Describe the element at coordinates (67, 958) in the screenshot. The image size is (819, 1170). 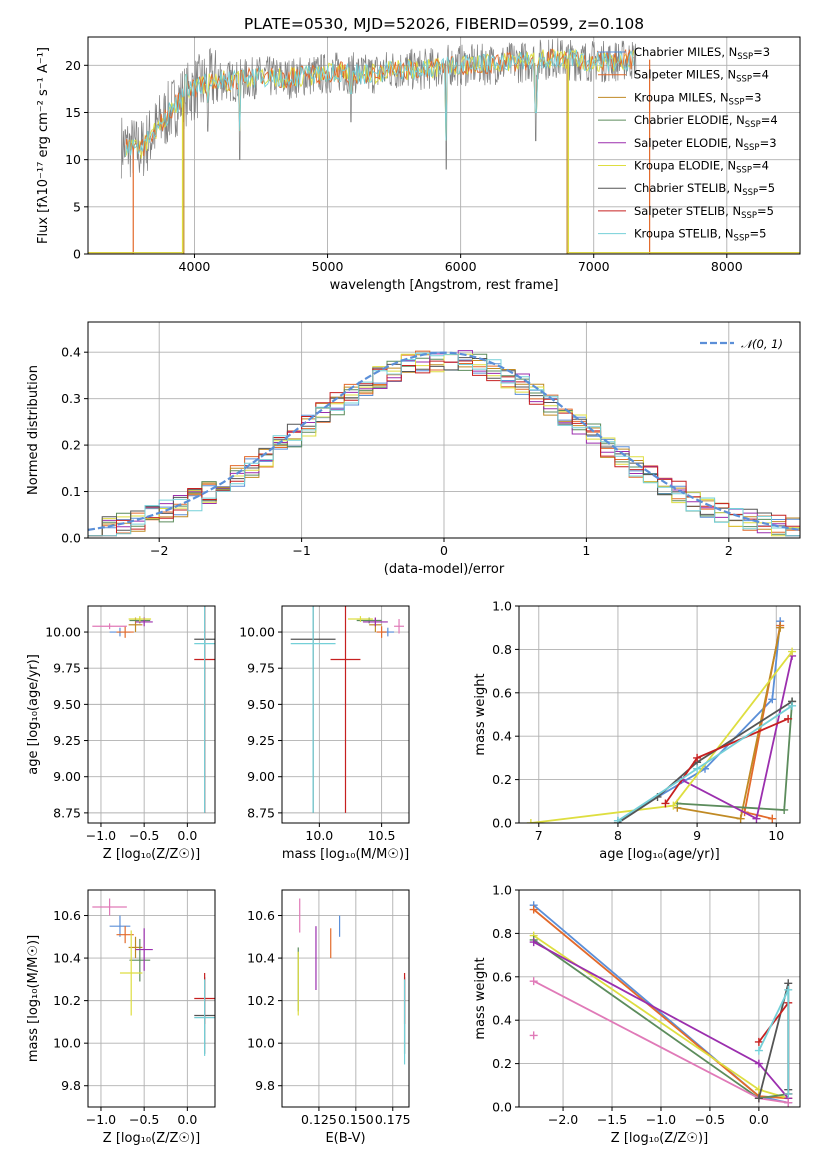
I see `y-tick-label: 10.4` at that location.